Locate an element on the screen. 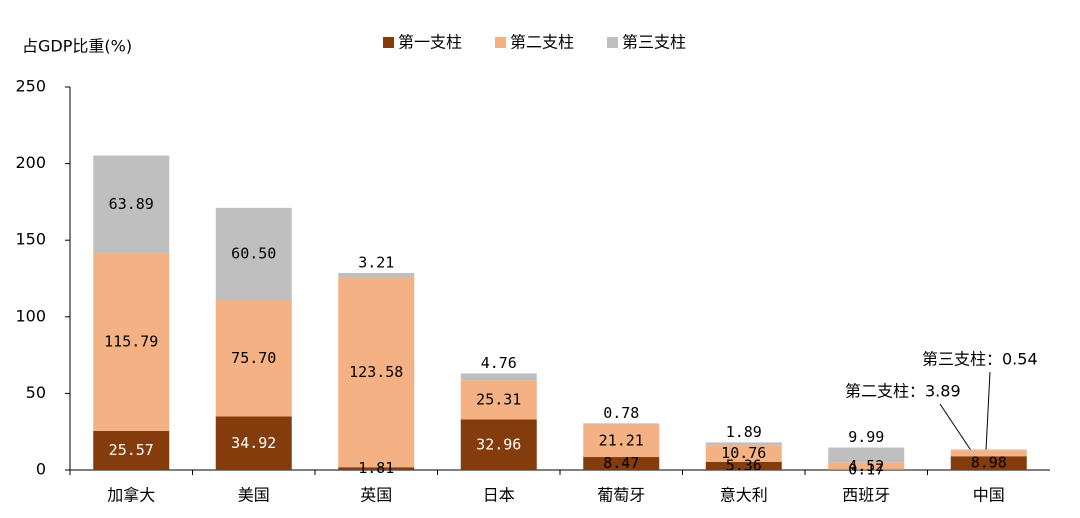  x-tick-label: 日本 is located at coordinates (499, 495).